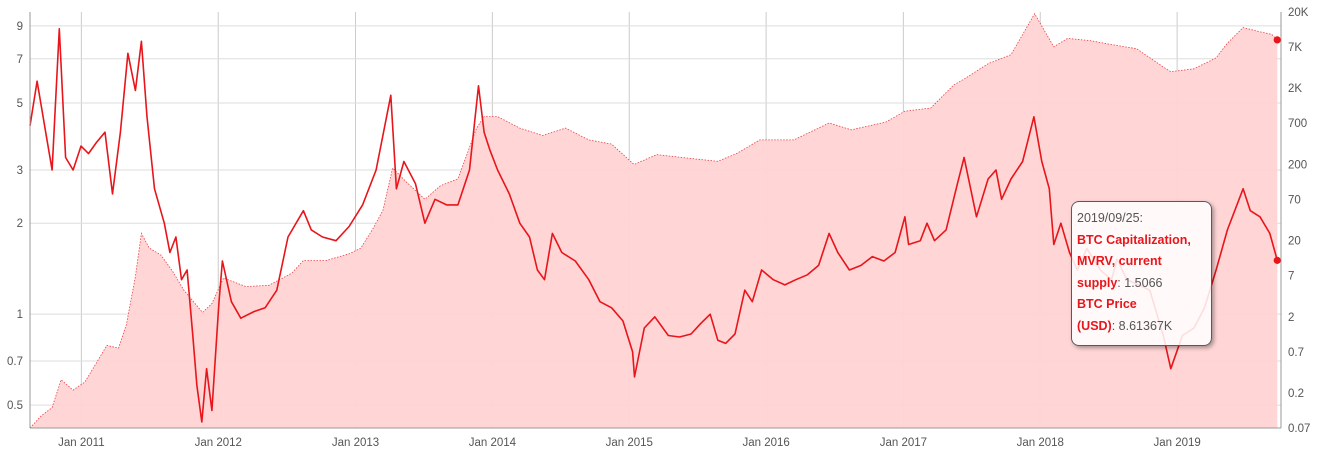 The width and height of the screenshot is (1319, 469). Describe the element at coordinates (1296, 394) in the screenshot. I see `y-right-tick-label: 0.2` at that location.